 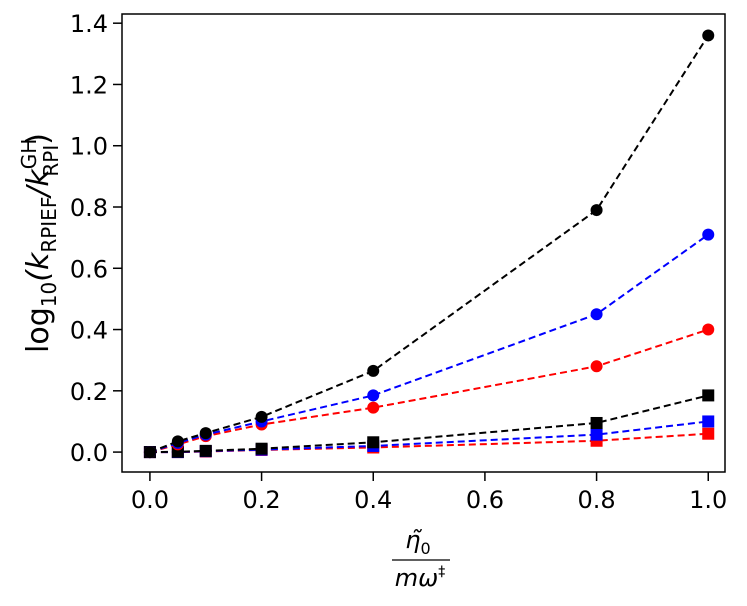 I want to click on x-tick-label: 0.6, so click(x=485, y=500).